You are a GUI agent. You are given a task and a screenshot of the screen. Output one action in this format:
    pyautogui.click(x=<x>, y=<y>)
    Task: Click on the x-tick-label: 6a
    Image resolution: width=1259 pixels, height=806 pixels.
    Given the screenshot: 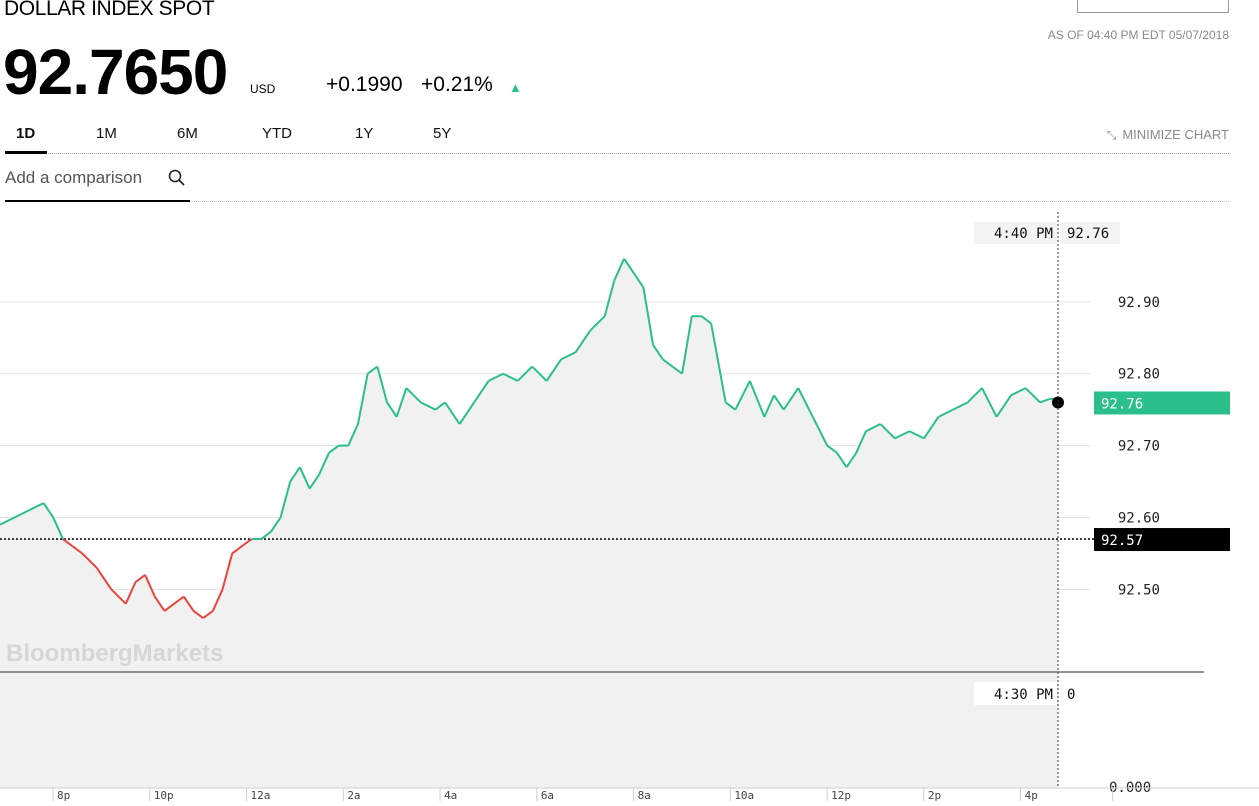 What is the action you would take?
    pyautogui.click(x=547, y=795)
    